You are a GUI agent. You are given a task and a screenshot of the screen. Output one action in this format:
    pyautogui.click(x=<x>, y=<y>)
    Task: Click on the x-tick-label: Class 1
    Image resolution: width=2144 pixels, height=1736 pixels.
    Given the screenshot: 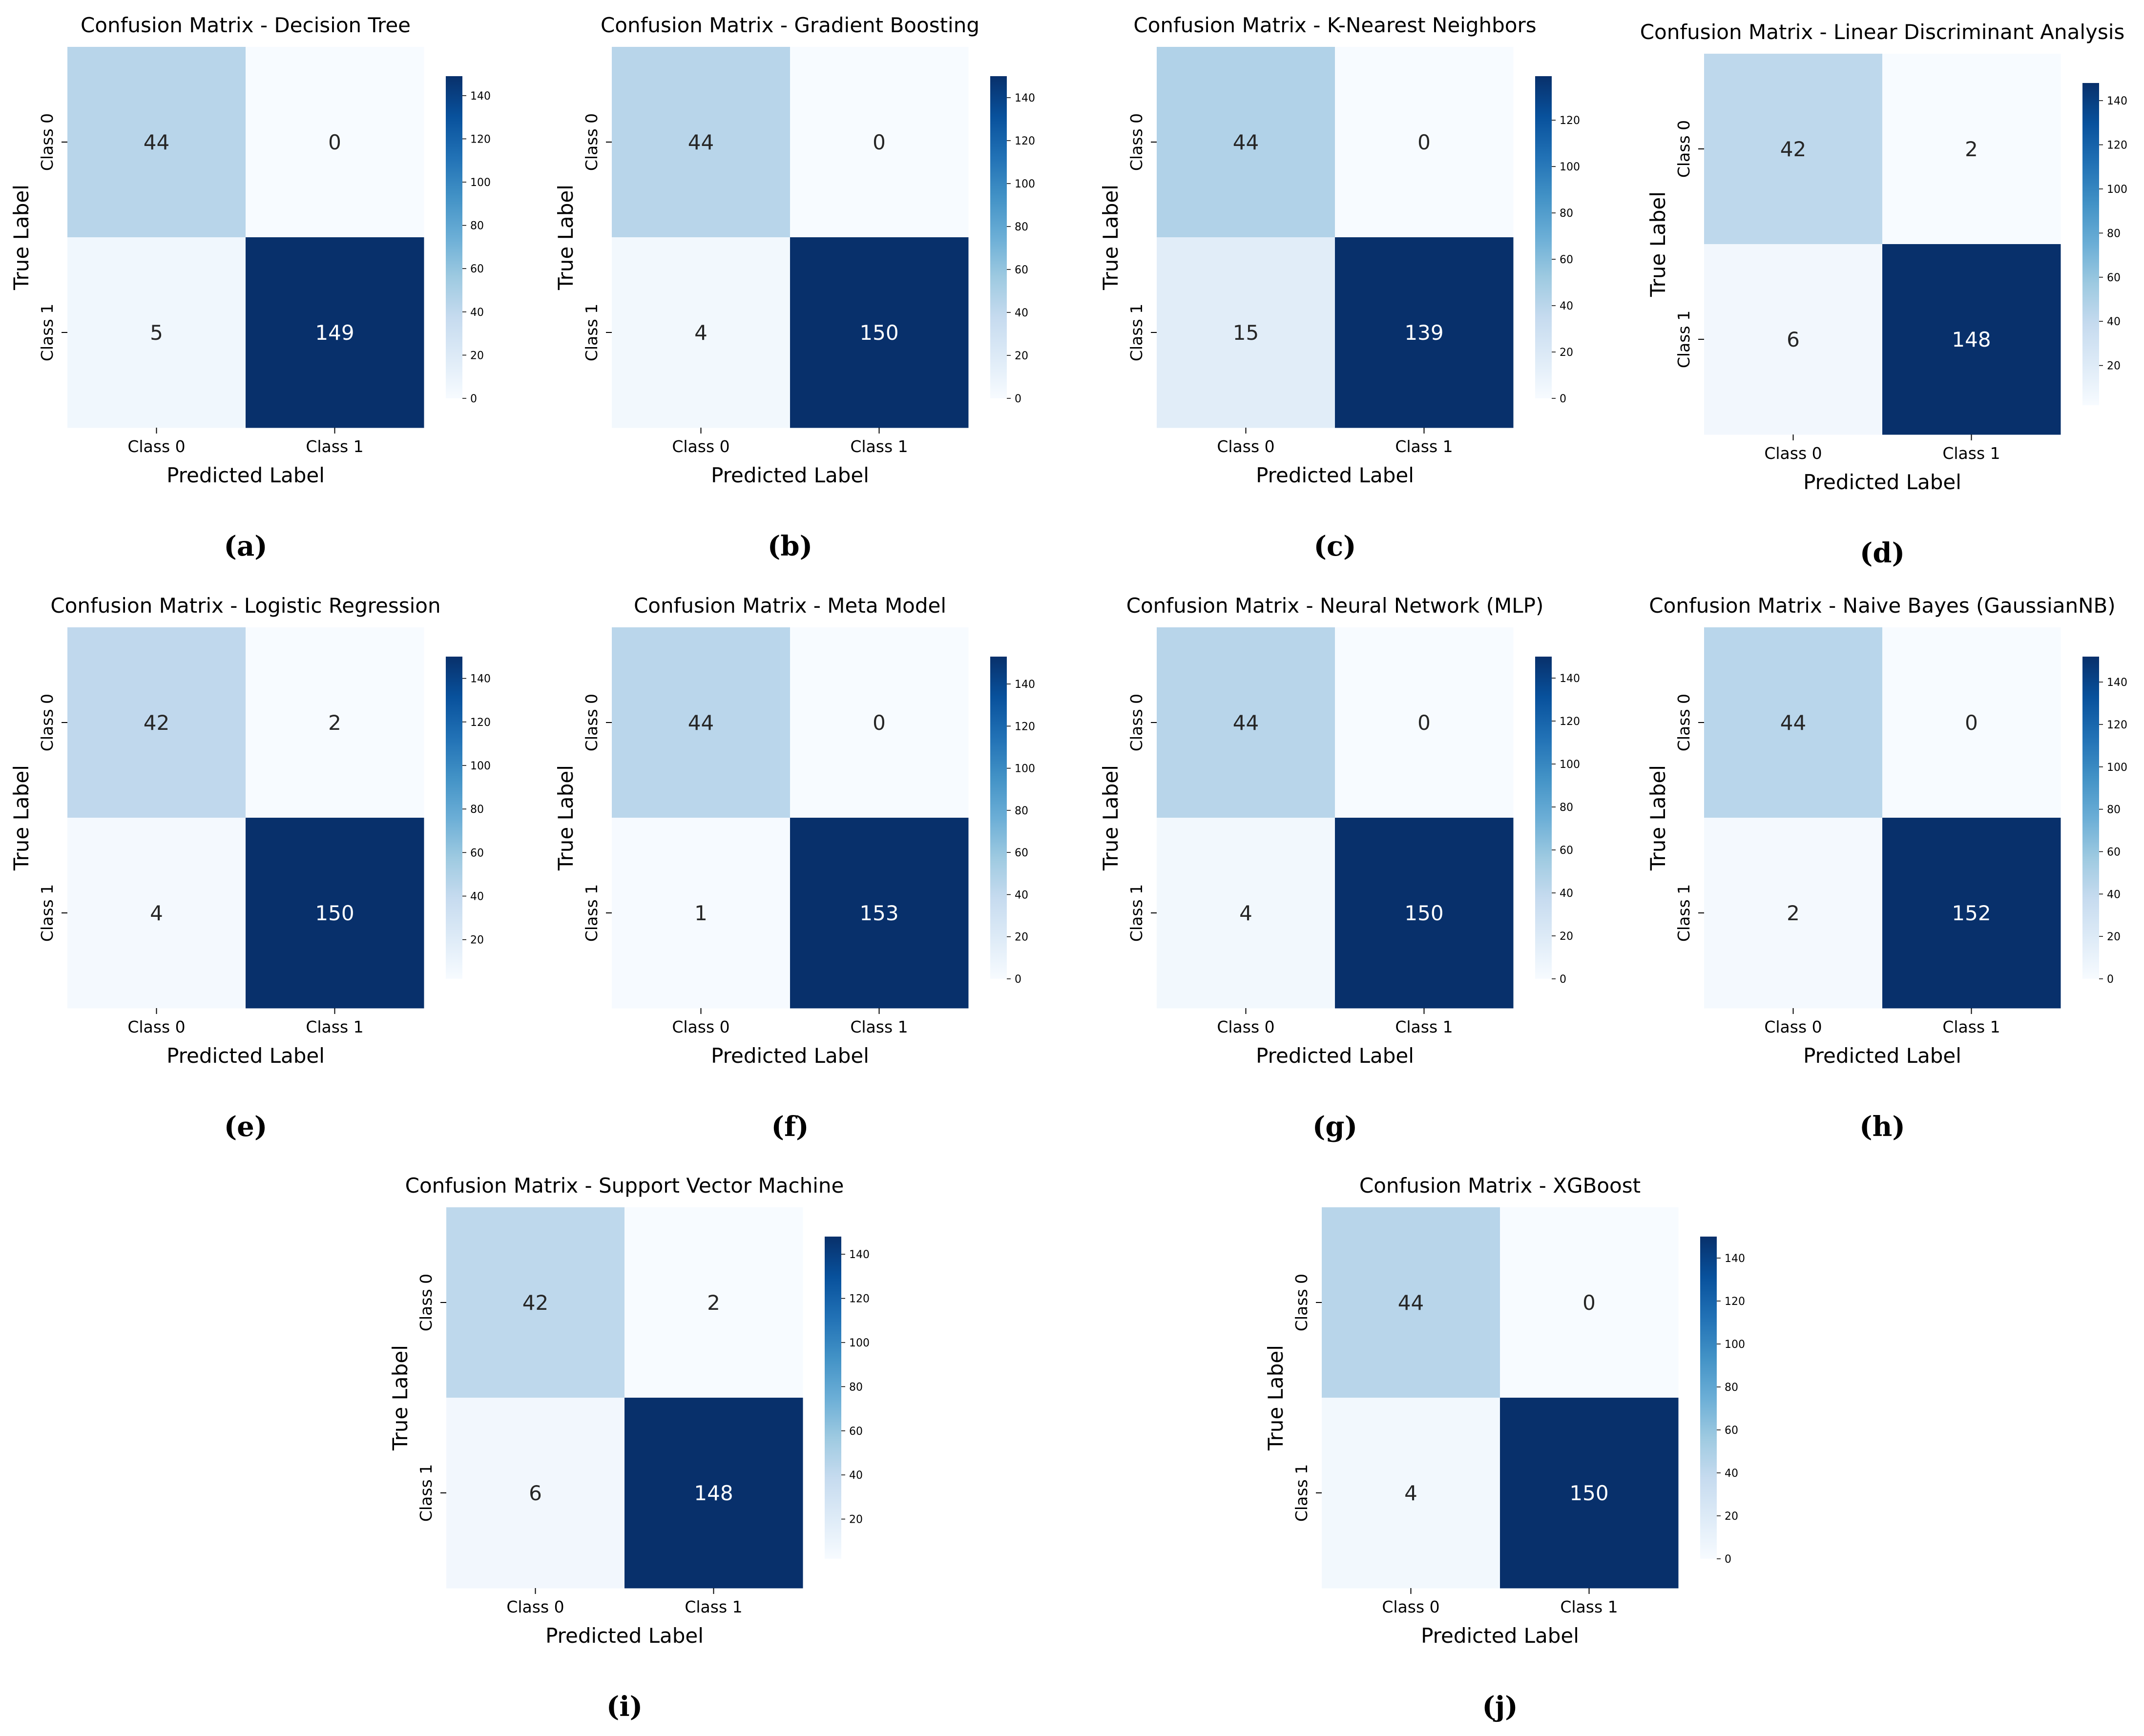 What is the action you would take?
    pyautogui.click(x=334, y=446)
    